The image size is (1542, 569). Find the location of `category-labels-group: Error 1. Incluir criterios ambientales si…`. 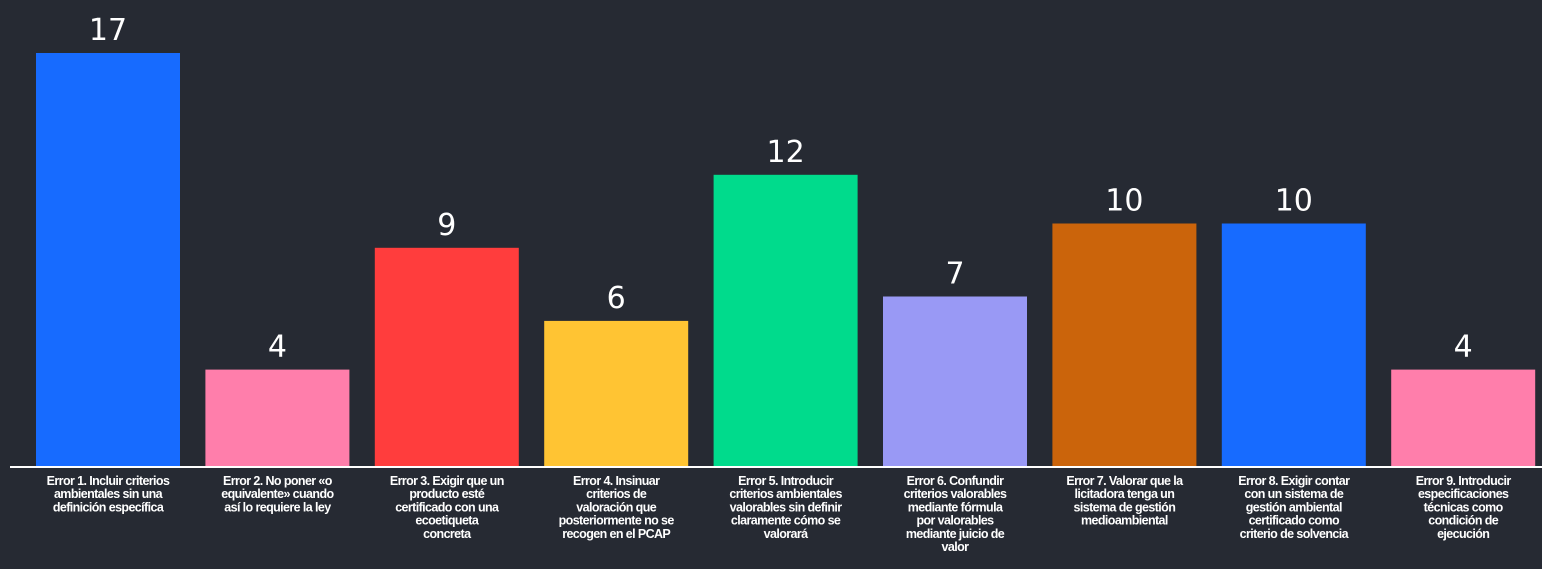

category-labels-group: Error 1. Incluir criterios ambientales si… is located at coordinates (779, 514).